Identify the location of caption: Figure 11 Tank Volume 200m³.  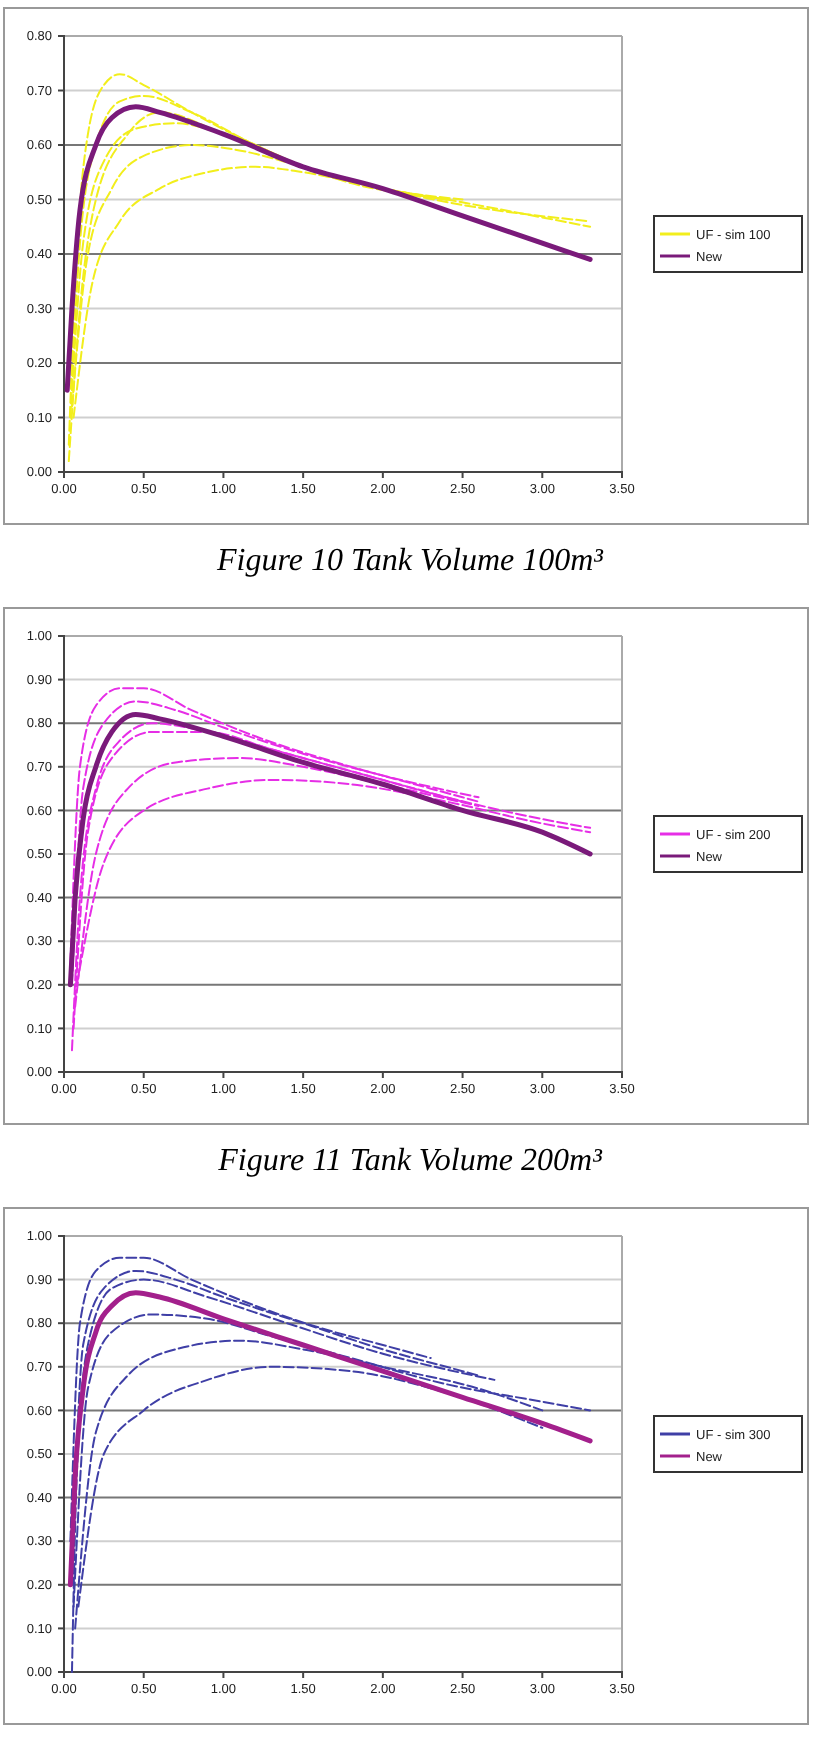
(409, 1161).